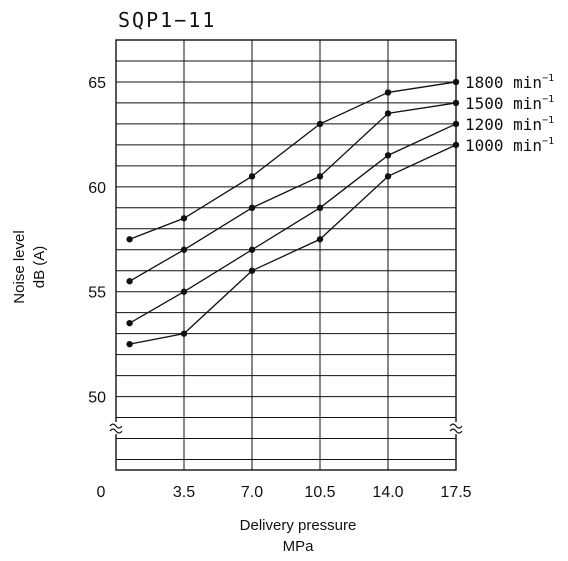 The width and height of the screenshot is (568, 561). I want to click on series-label-1500: 1500 min−1, so click(509, 103).